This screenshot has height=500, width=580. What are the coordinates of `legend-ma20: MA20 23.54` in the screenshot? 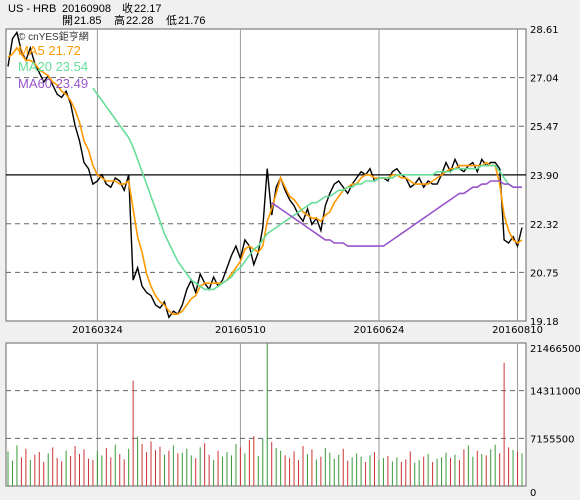 It's located at (53, 66).